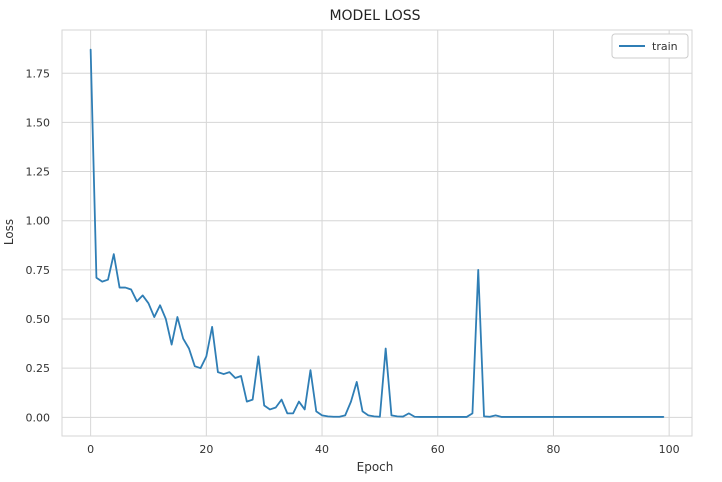  I want to click on y-tick-label: 0.50, so click(38, 319).